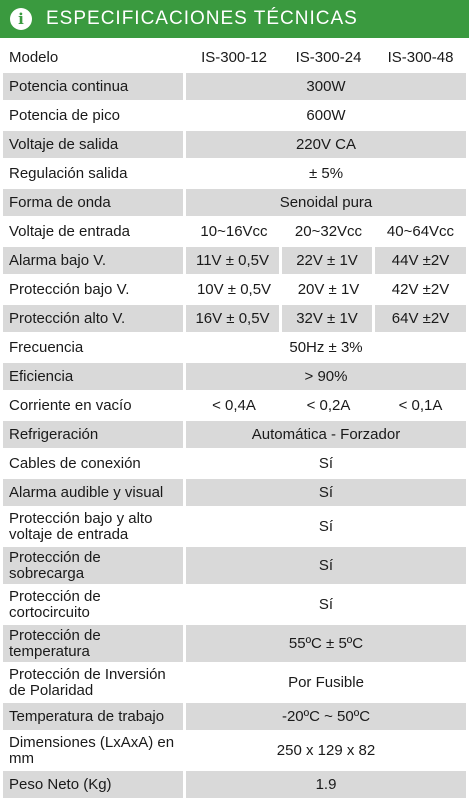 This screenshot has width=469, height=800. Describe the element at coordinates (420, 260) in the screenshot. I see `spec-value: 44V ±2V` at that location.